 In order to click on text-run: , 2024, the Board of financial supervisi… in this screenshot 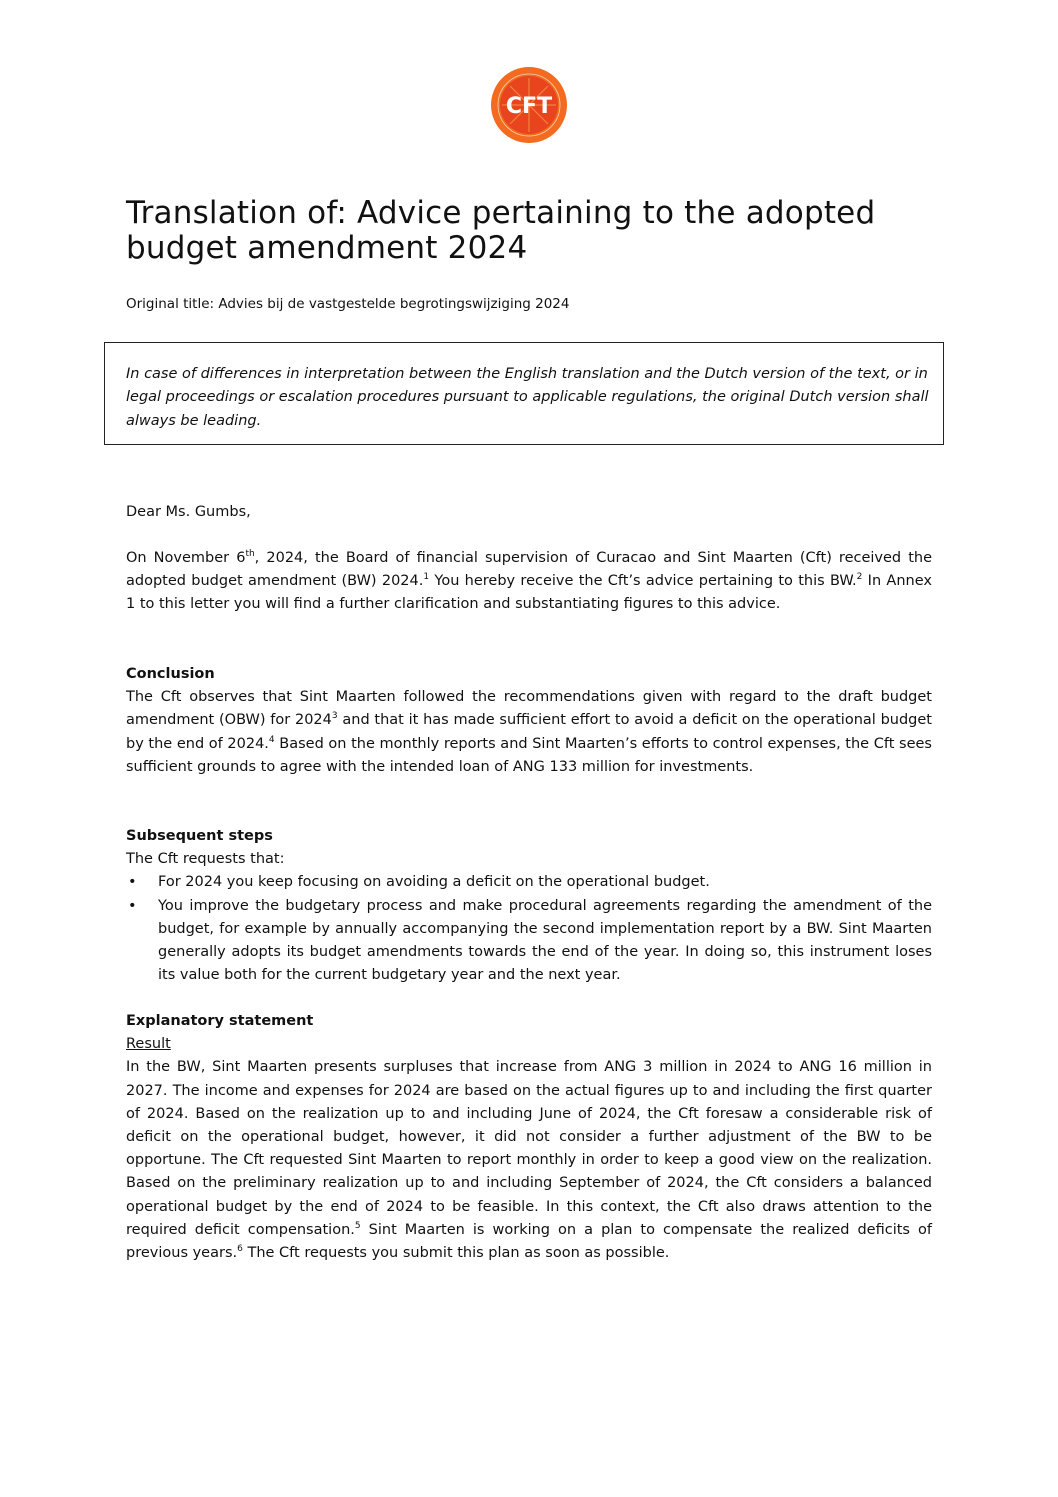, I will do `click(529, 570)`.